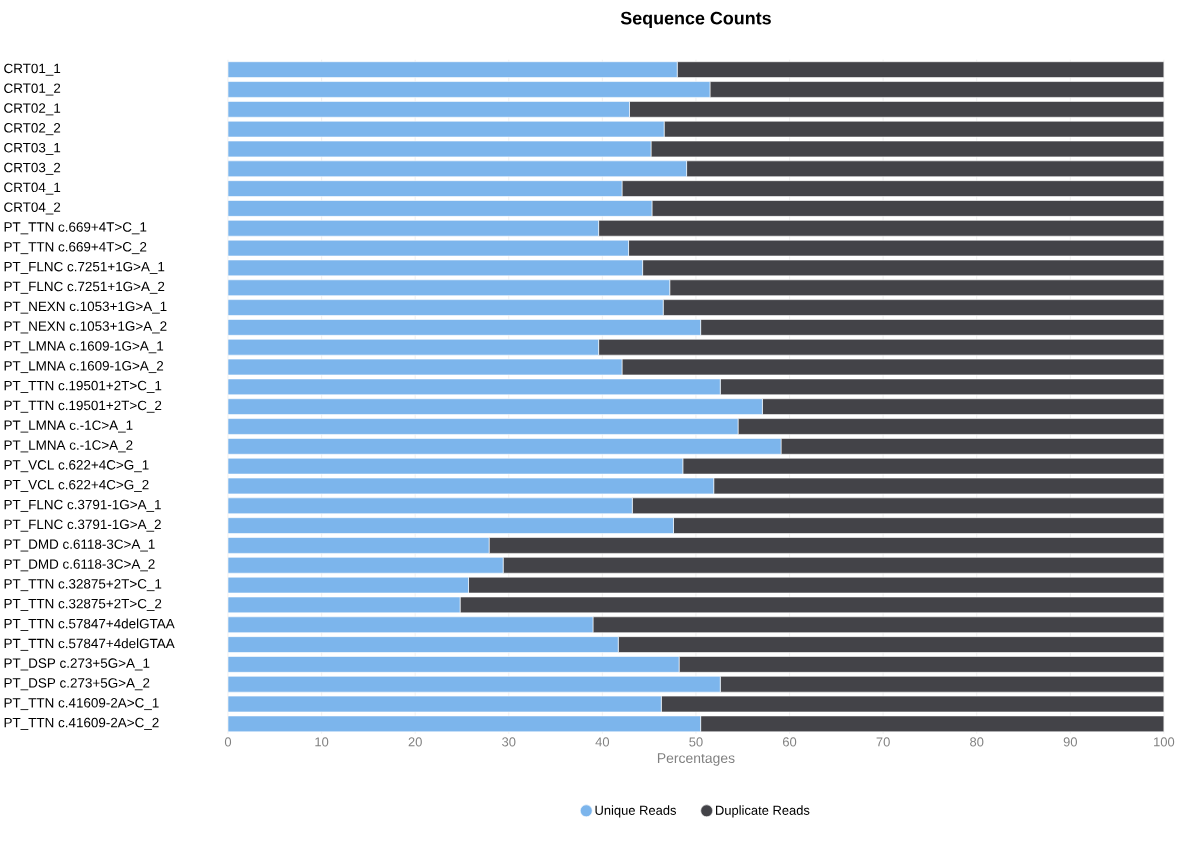 The height and width of the screenshot is (867, 1178). What do you see at coordinates (85, 307) in the screenshot?
I see `y-tick-label: PT_NEXN c.1053+1G>A_1` at bounding box center [85, 307].